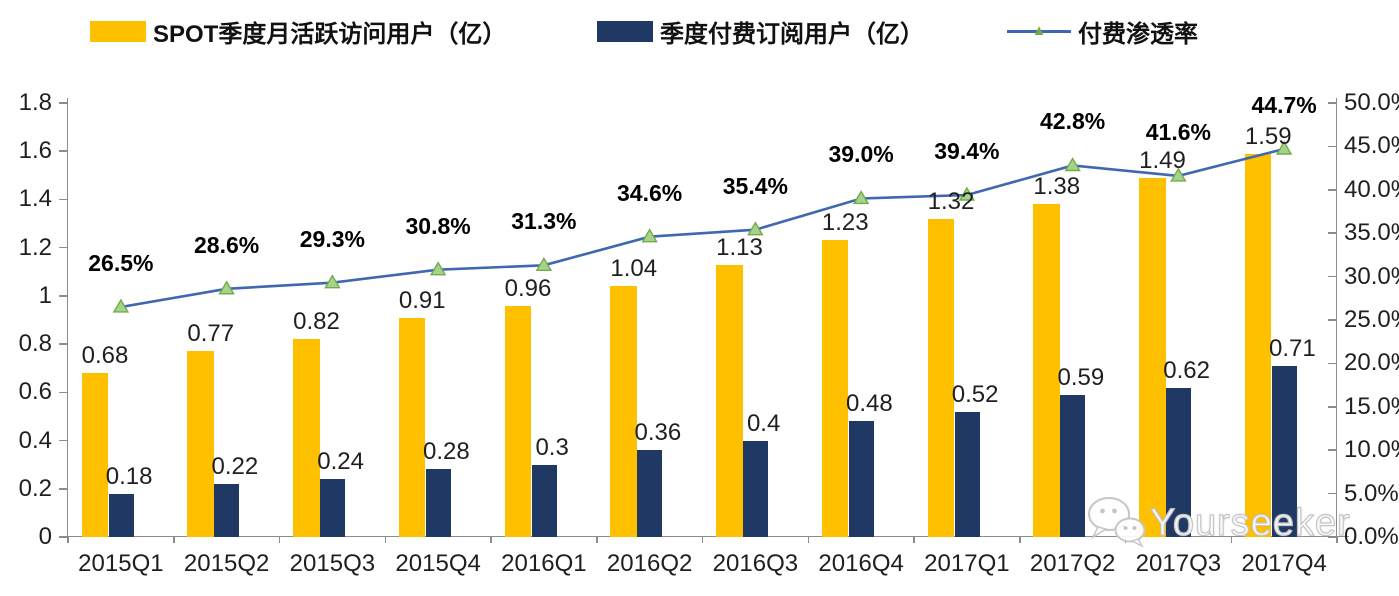 This screenshot has height=596, width=1399. Describe the element at coordinates (438, 225) in the screenshot. I see `penetration-label: 30.8%` at that location.